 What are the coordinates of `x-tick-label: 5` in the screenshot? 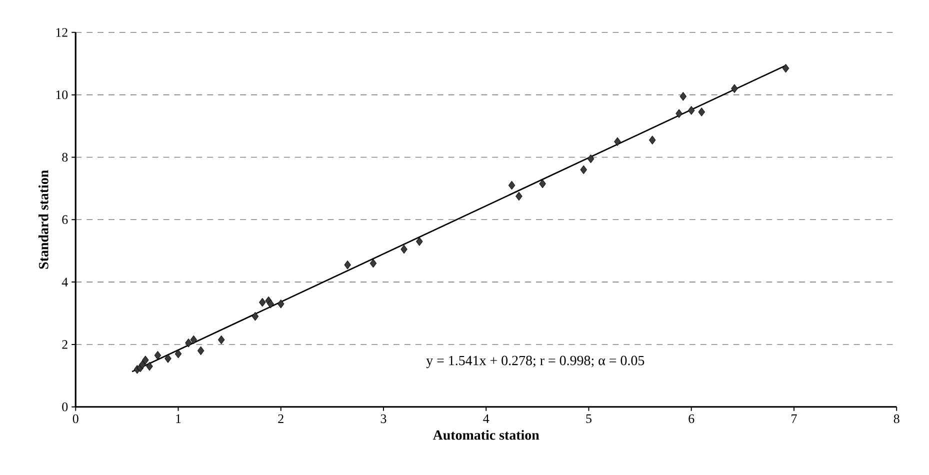 It's located at (589, 418).